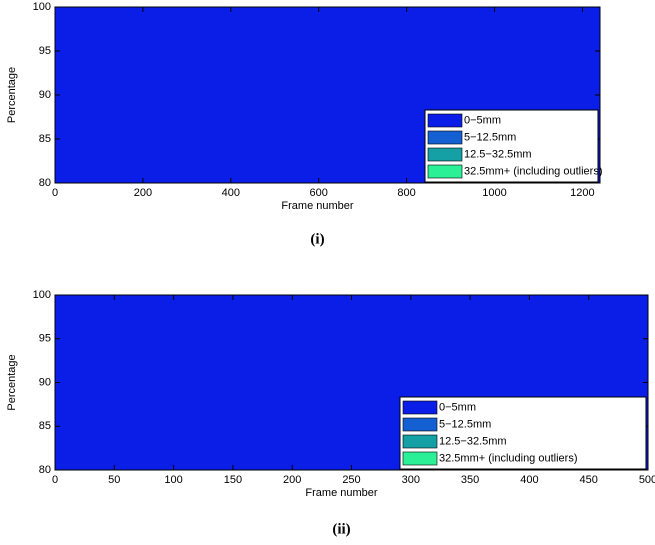  Describe the element at coordinates (317, 239) in the screenshot. I see `caption: (i)` at that location.